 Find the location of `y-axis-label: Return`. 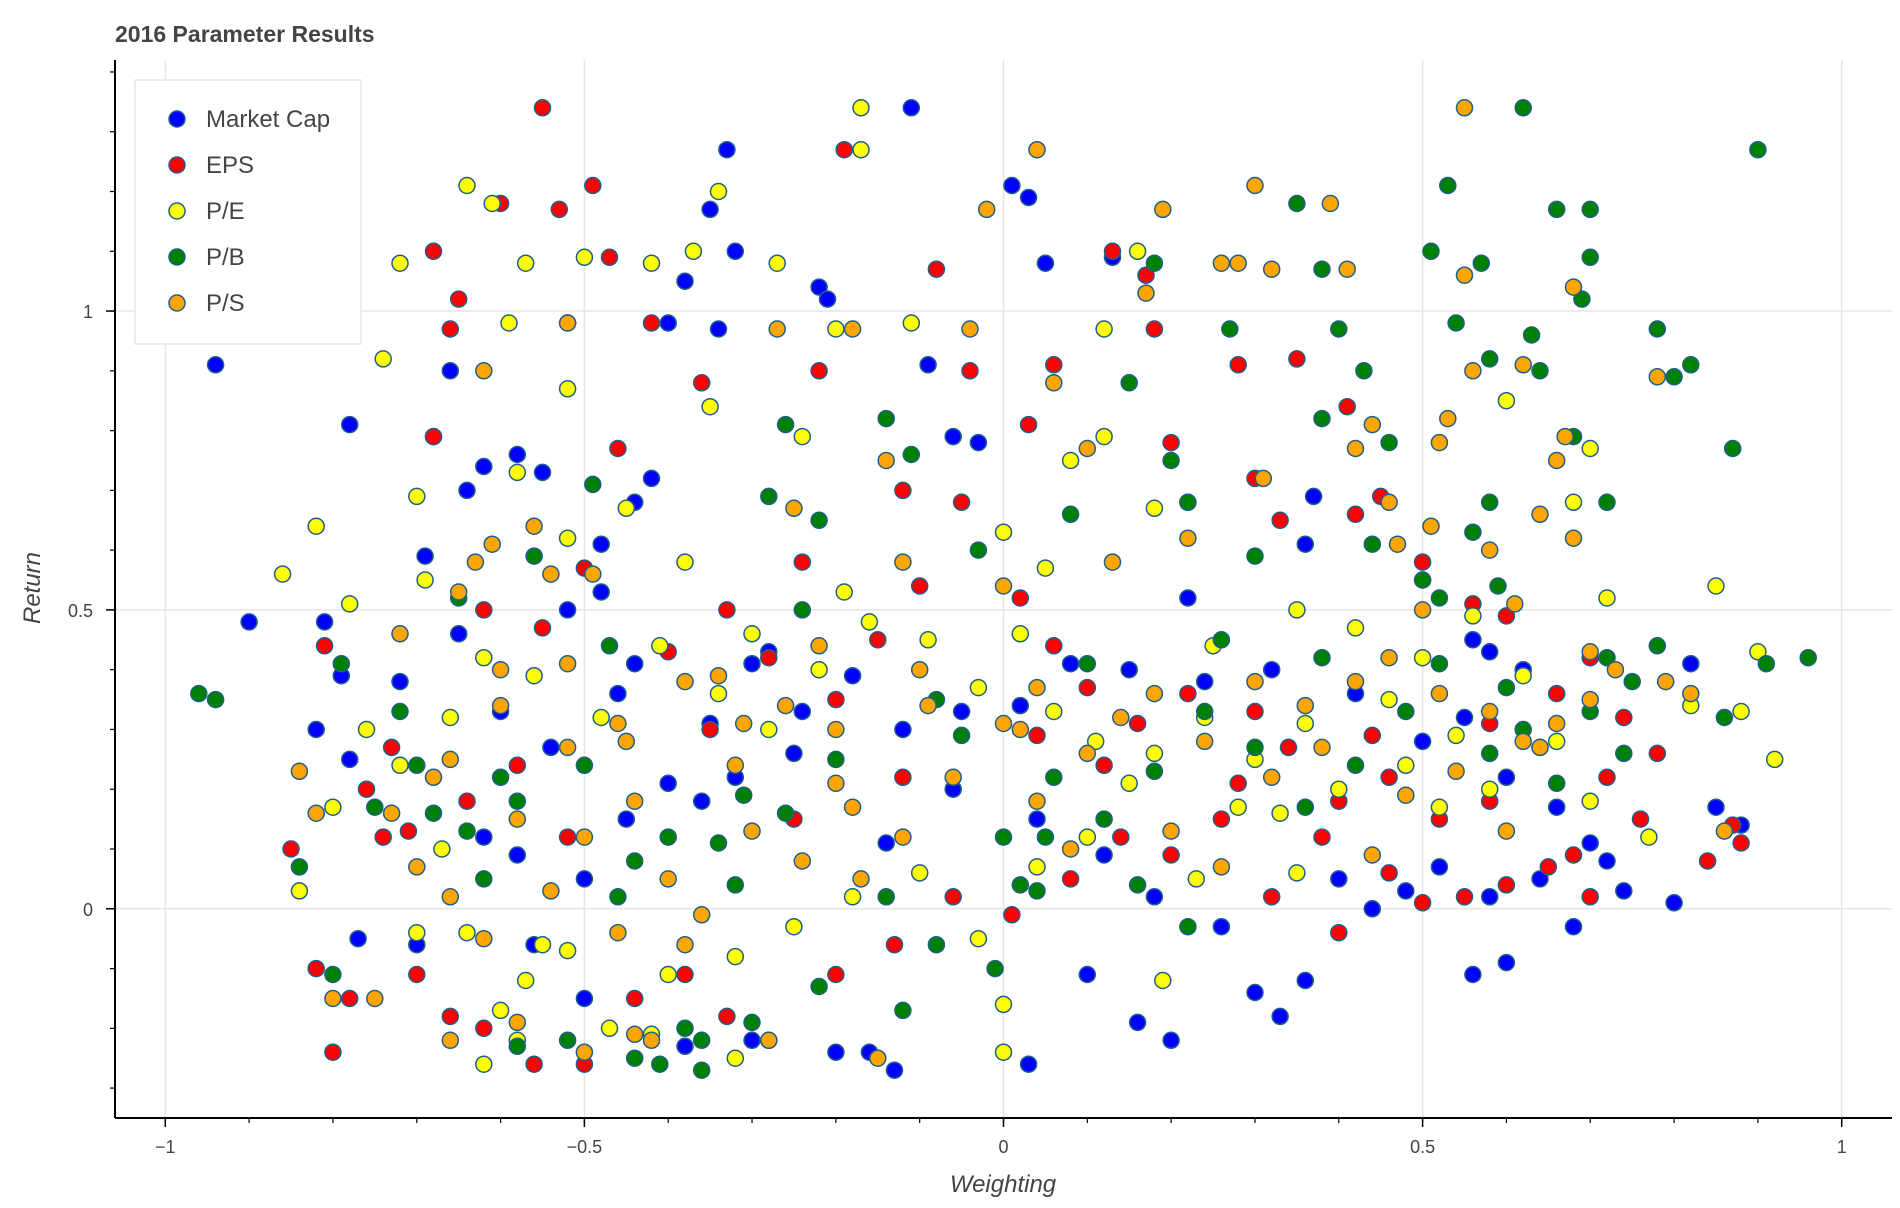

y-axis-label: Return is located at coordinates (32, 588).